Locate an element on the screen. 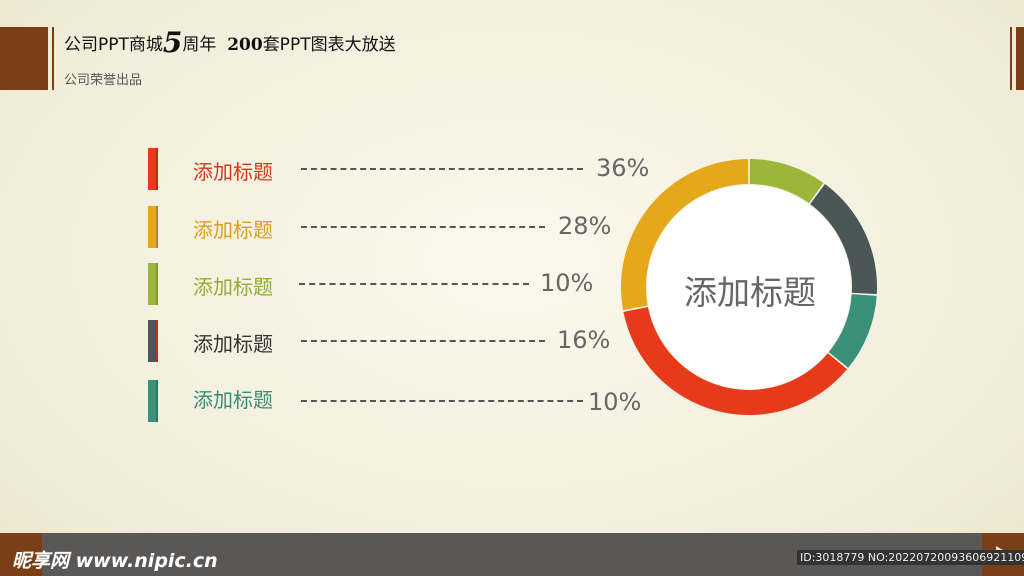 The height and width of the screenshot is (576, 1024). legend-label-1: 添加标题 is located at coordinates (233, 172).